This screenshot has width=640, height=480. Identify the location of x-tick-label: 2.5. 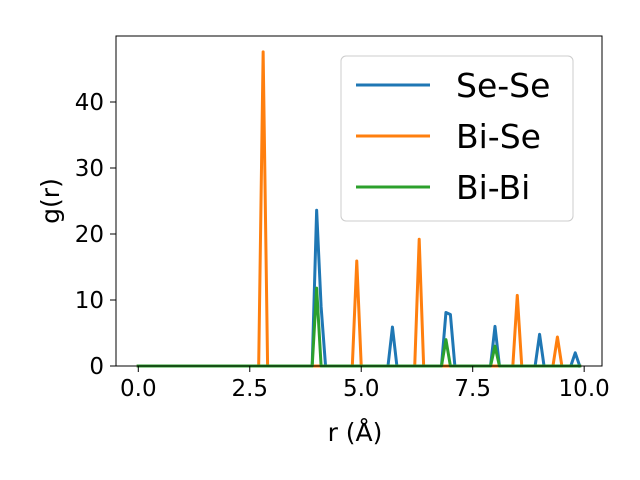
(249, 389).